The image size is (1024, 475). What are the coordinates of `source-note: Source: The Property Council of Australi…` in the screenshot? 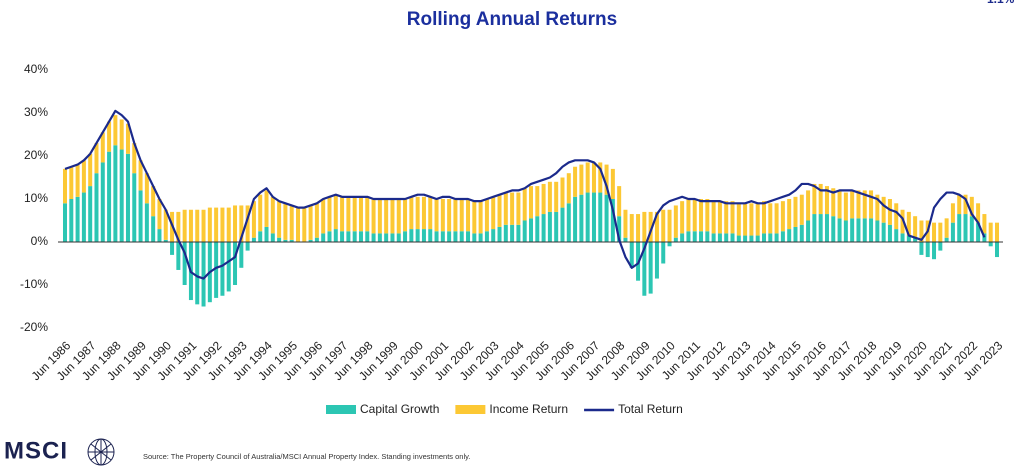 It's located at (306, 456).